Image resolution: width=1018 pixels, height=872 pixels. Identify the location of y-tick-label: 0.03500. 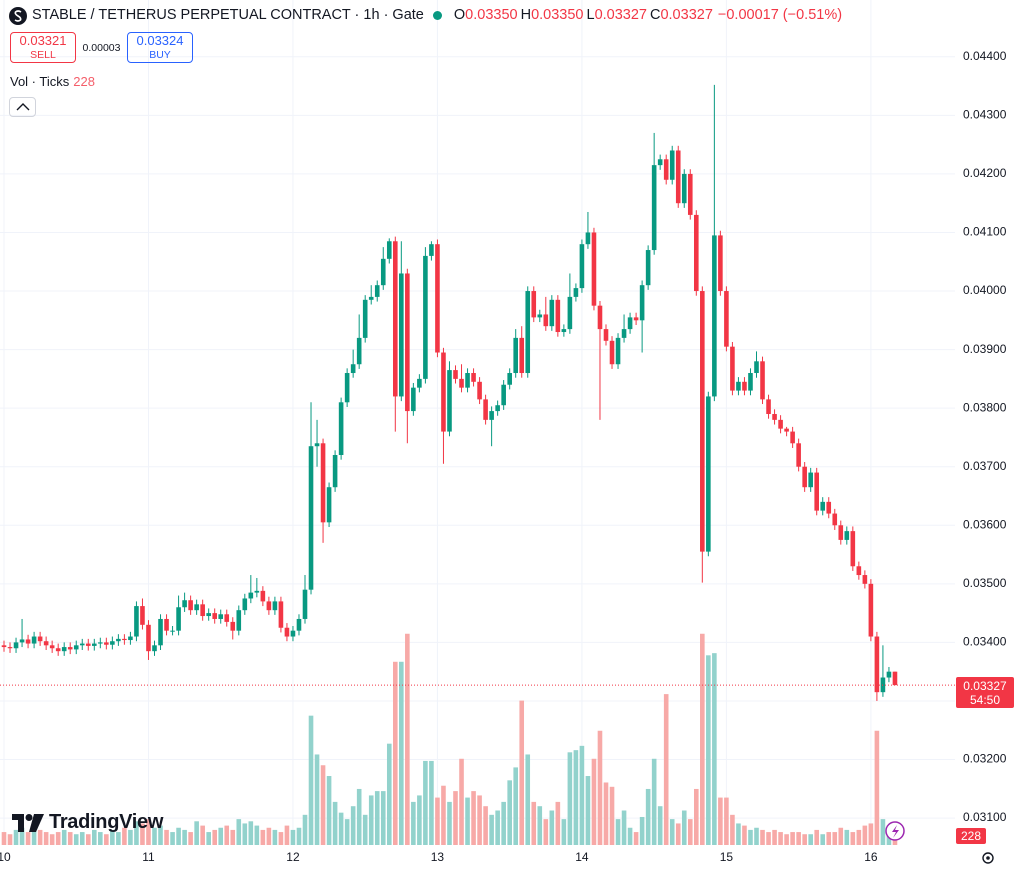
(985, 583).